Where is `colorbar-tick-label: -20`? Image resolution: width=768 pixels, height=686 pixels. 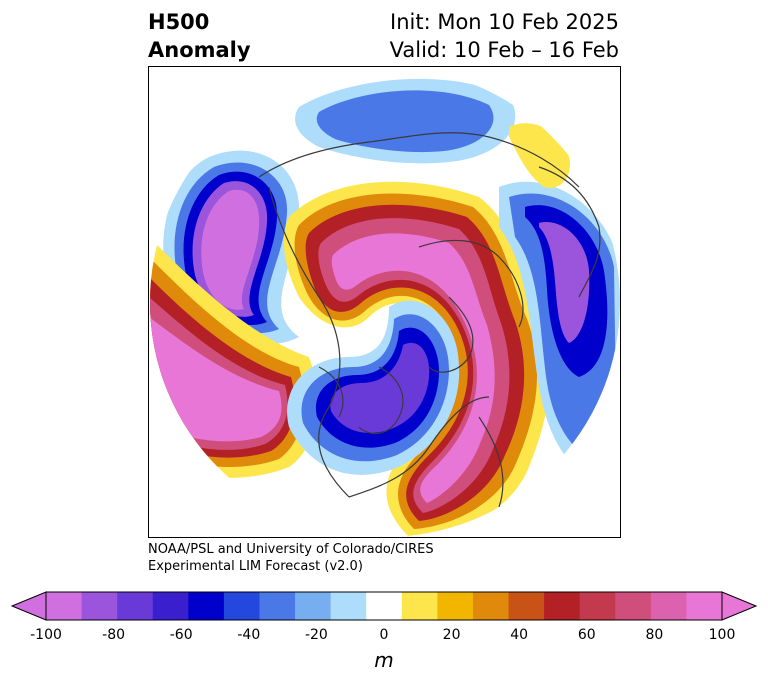
colorbar-tick-label: -20 is located at coordinates (316, 635).